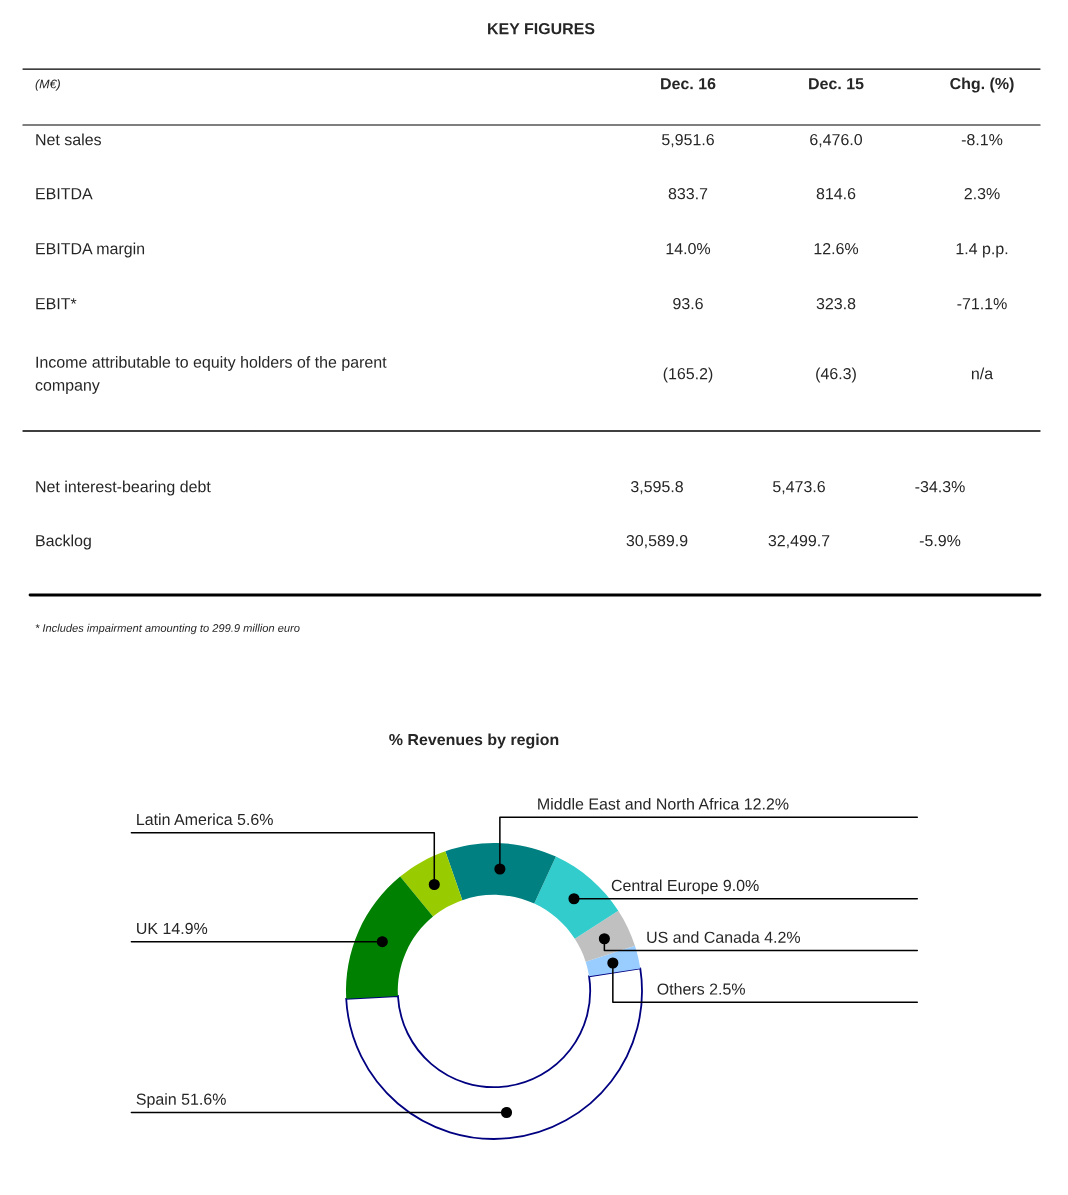 The height and width of the screenshot is (1195, 1068). I want to click on category-label: Dec. 15, so click(836, 84).